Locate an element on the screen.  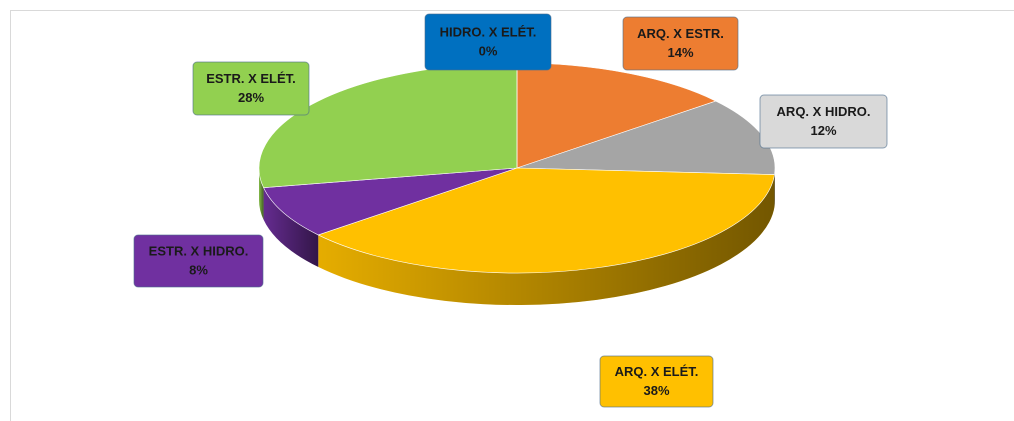
label-value: 12% is located at coordinates (823, 130).